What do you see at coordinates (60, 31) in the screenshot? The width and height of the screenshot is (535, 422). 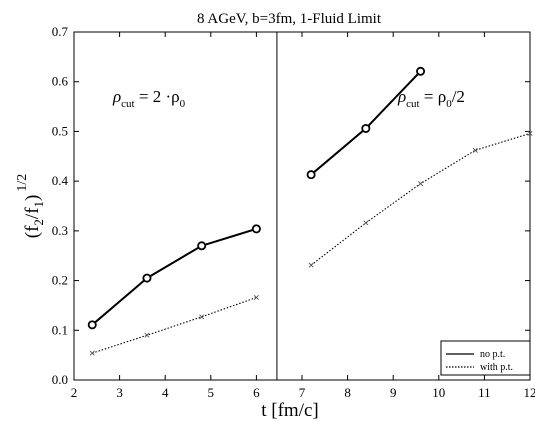 I see `y-tick-label: 0.7` at bounding box center [60, 31].